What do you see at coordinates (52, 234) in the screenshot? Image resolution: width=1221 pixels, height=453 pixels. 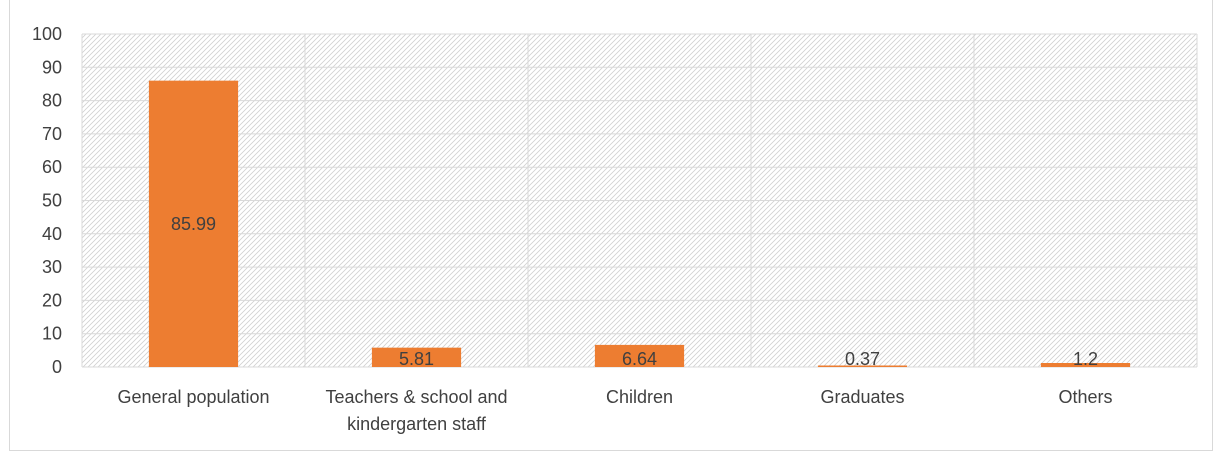 I see `y-tick-label: 40` at bounding box center [52, 234].